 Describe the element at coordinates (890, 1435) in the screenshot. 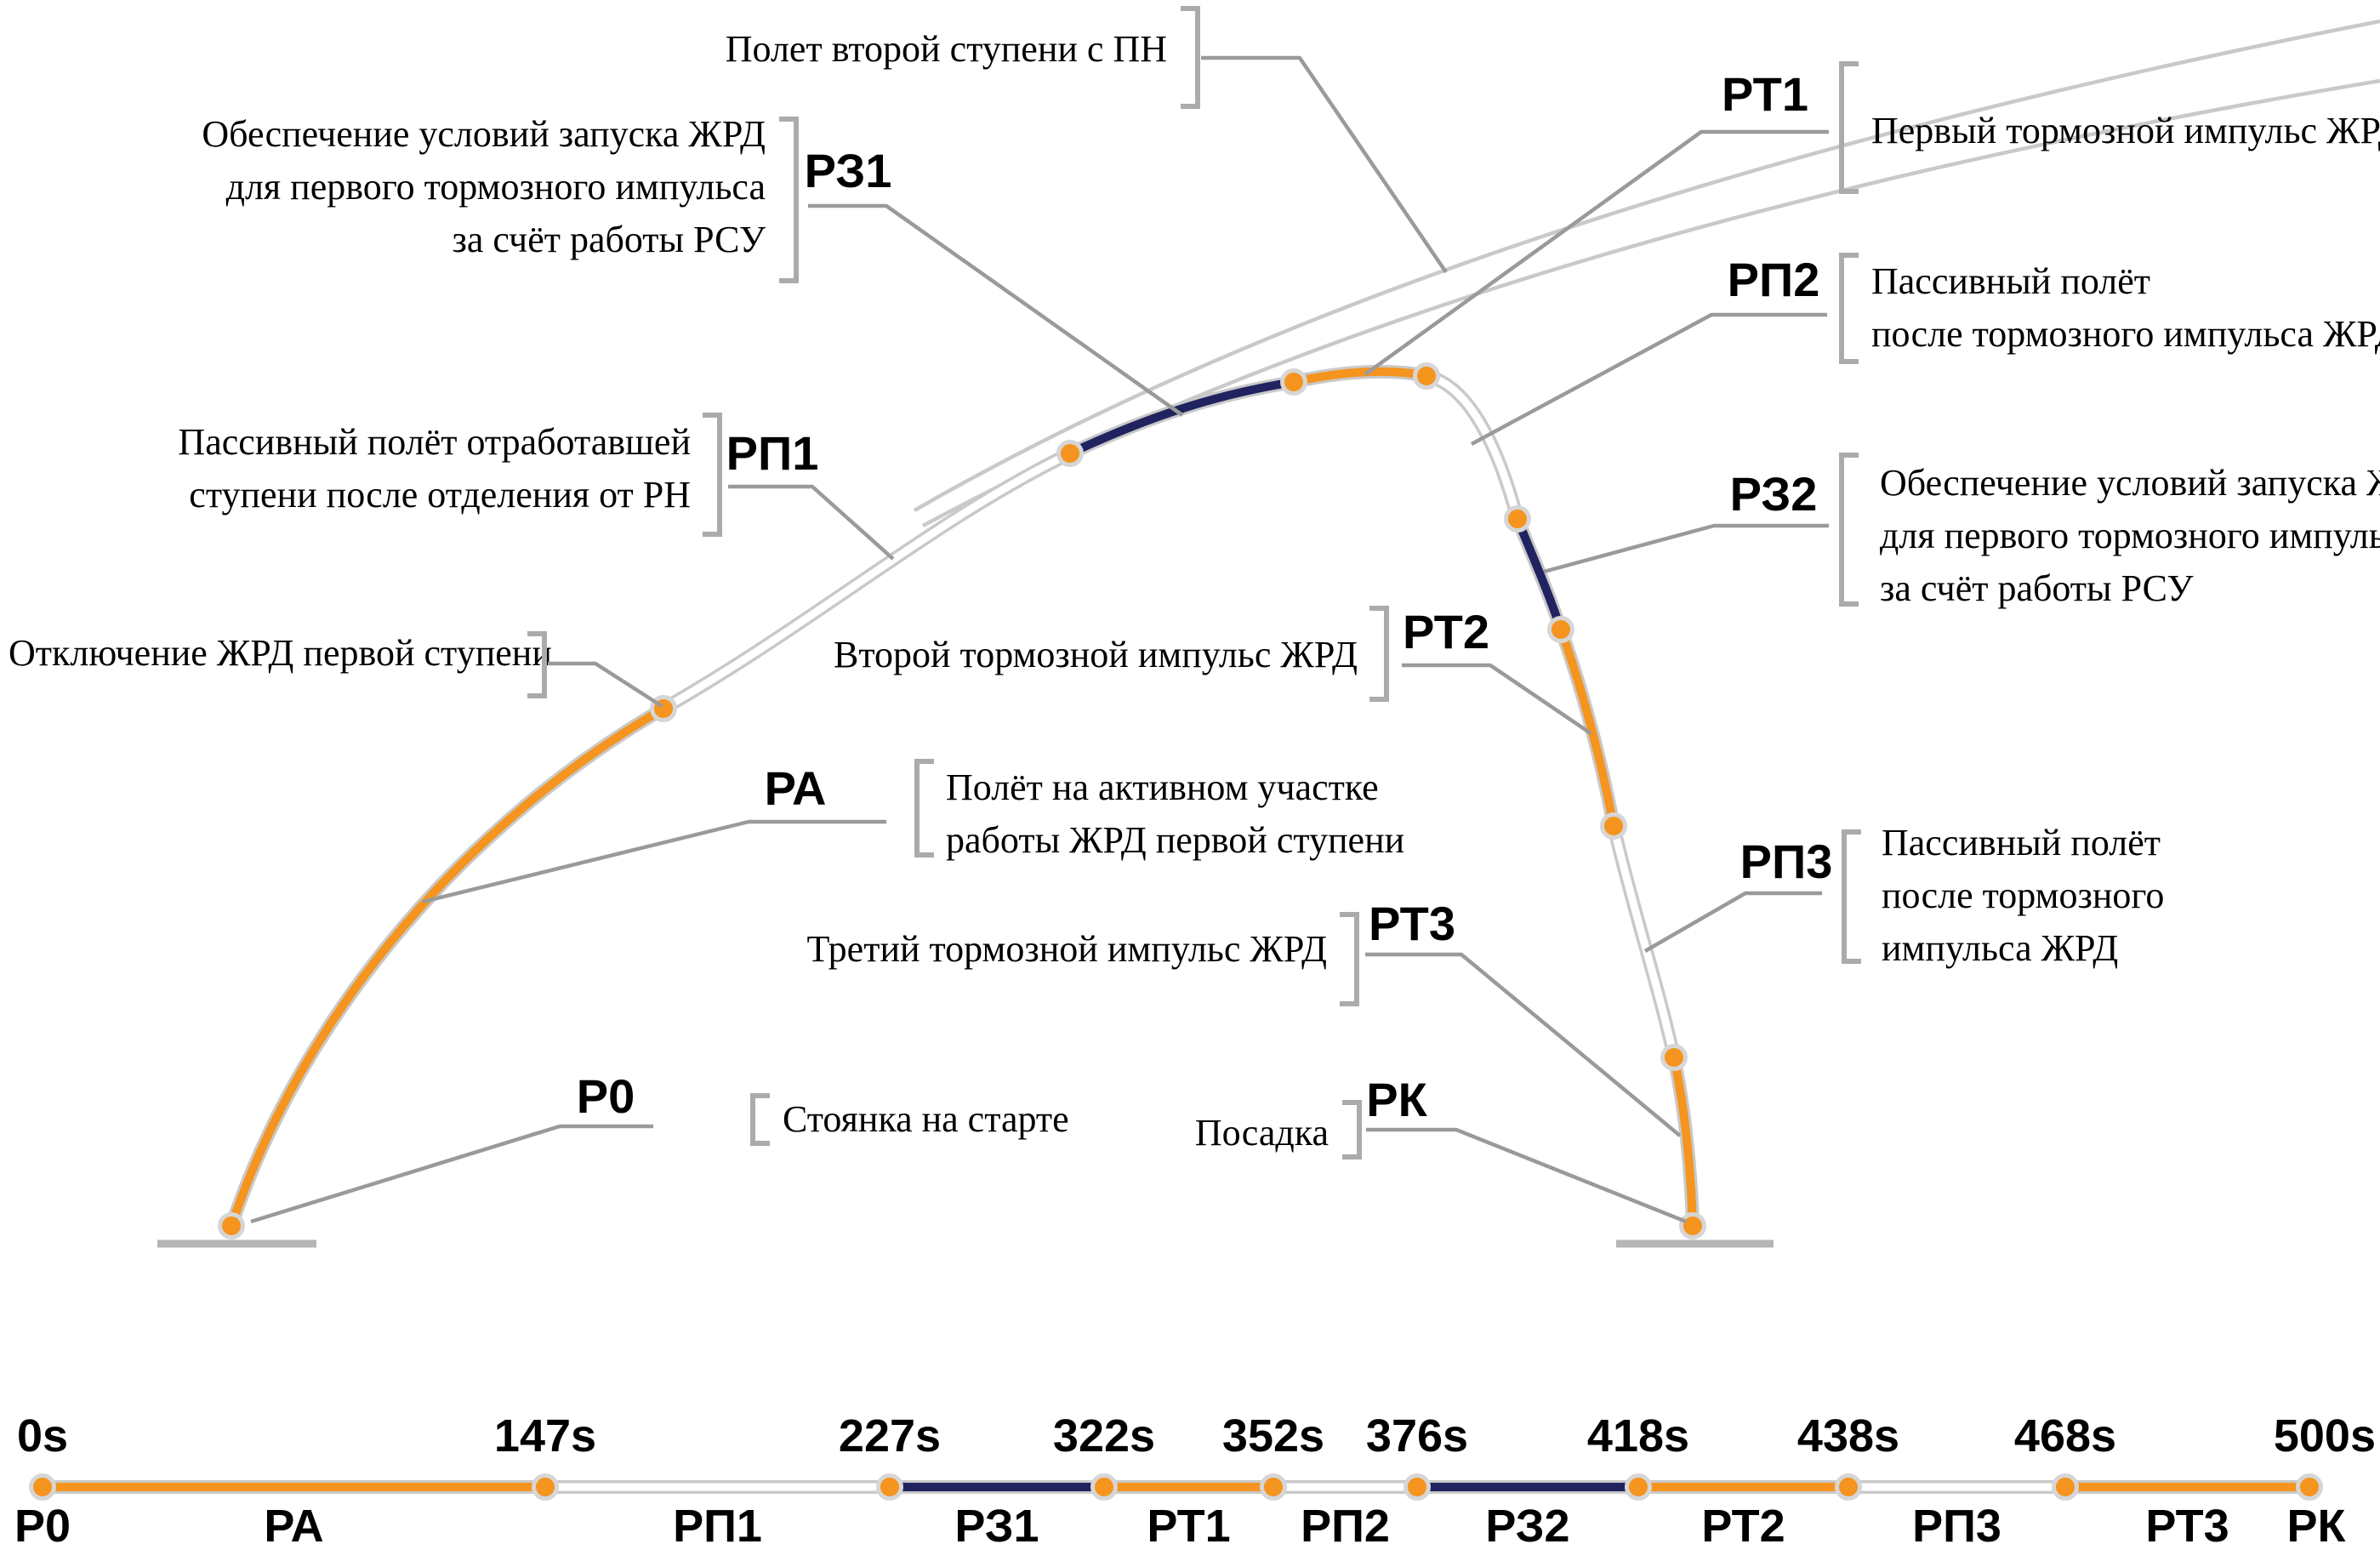

I see `timeline-tick-label-227s: 227s` at that location.